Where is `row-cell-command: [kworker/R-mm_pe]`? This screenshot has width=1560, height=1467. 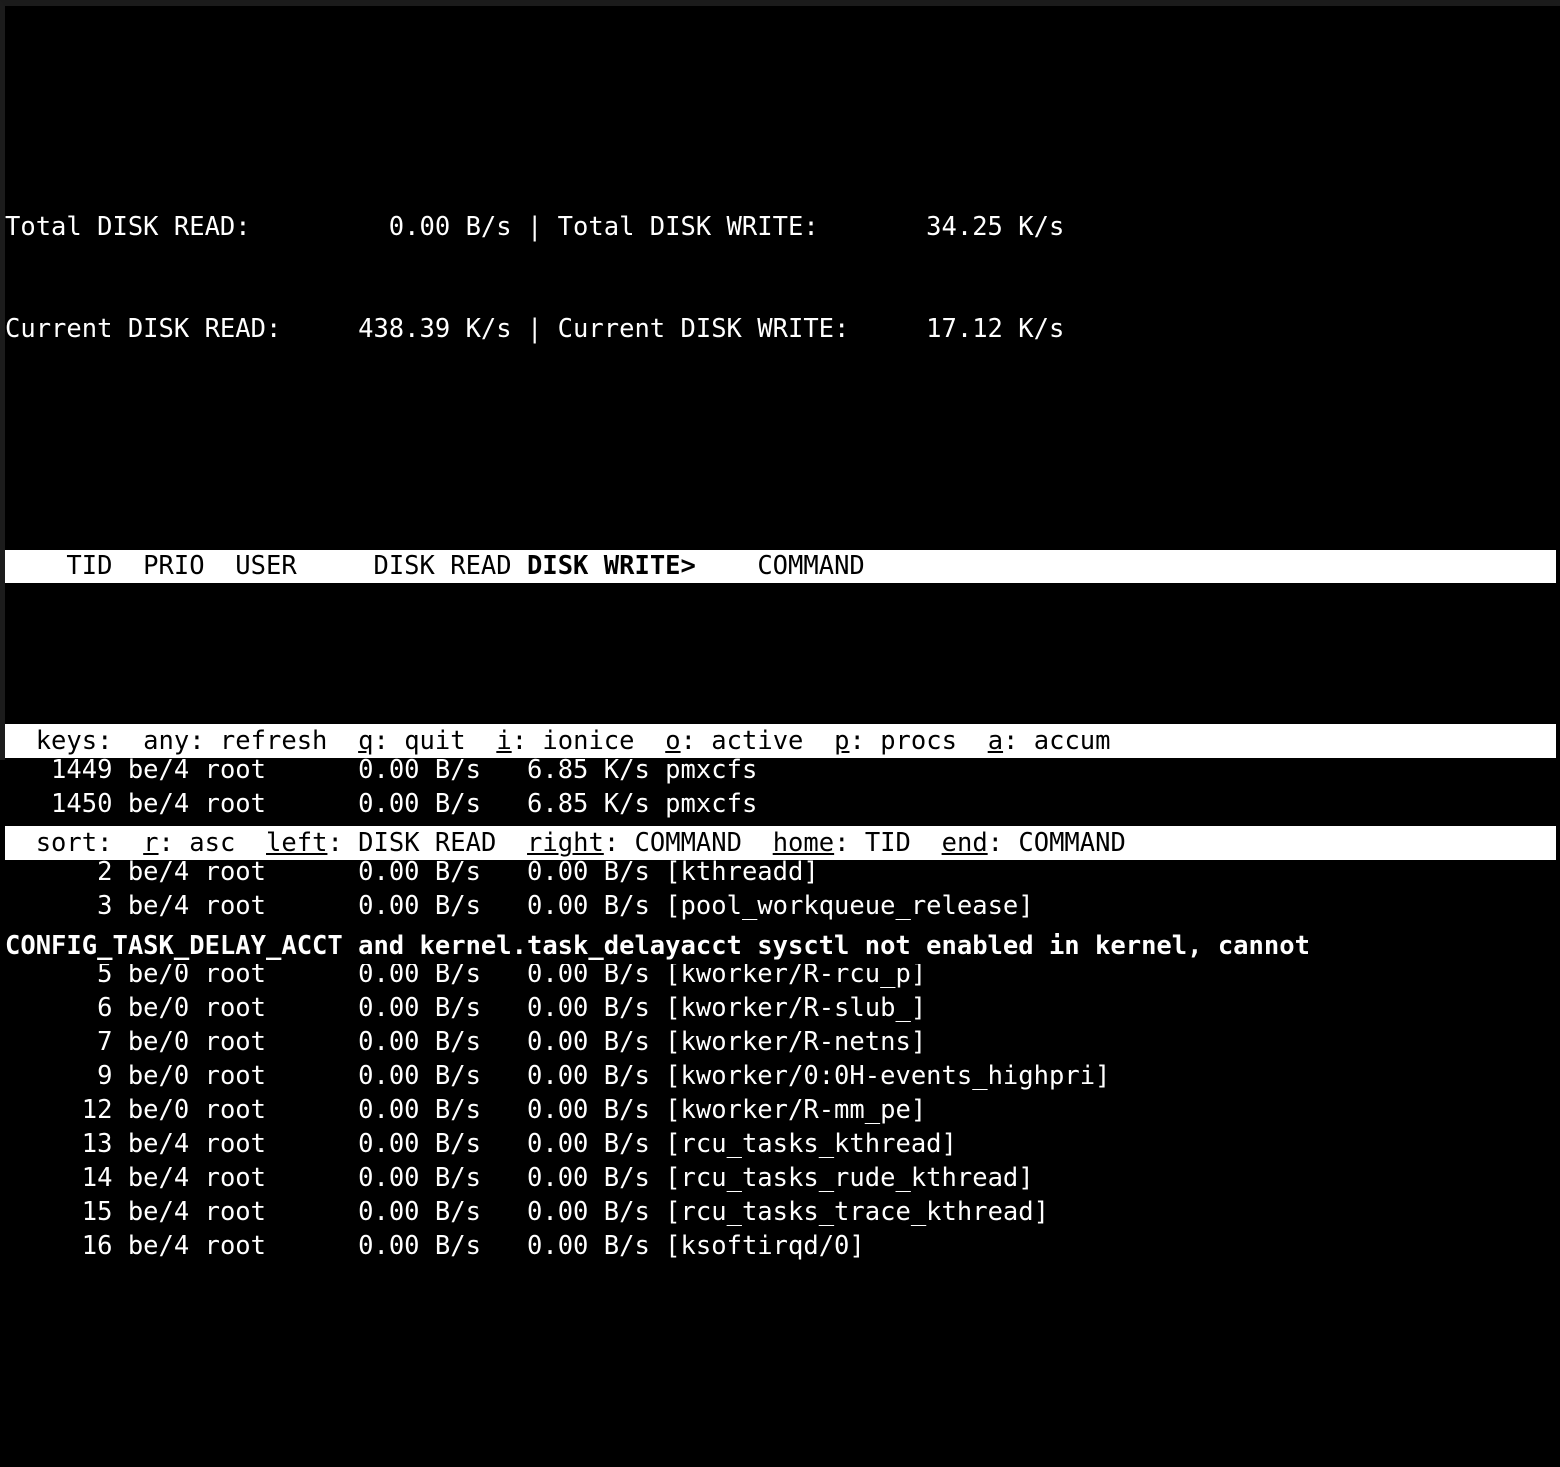 row-cell-command: [kworker/R-mm_pe] is located at coordinates (788, 1110).